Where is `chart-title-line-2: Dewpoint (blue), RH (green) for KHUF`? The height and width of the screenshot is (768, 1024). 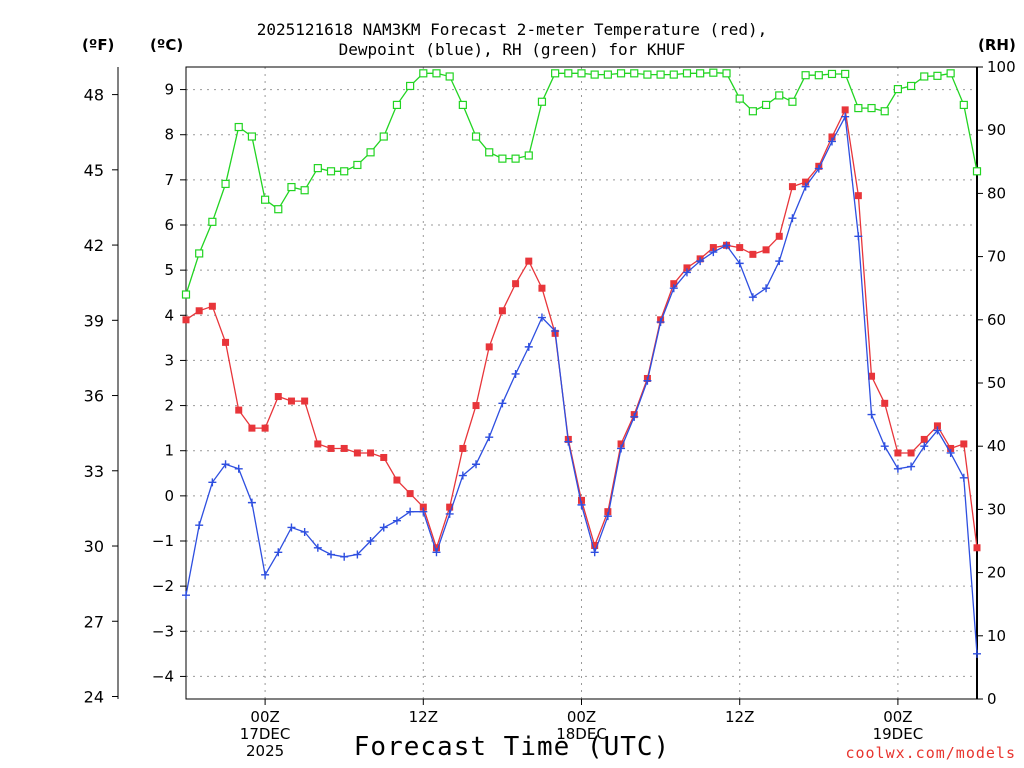 chart-title-line-2: Dewpoint (blue), RH (green) for KHUF is located at coordinates (512, 49).